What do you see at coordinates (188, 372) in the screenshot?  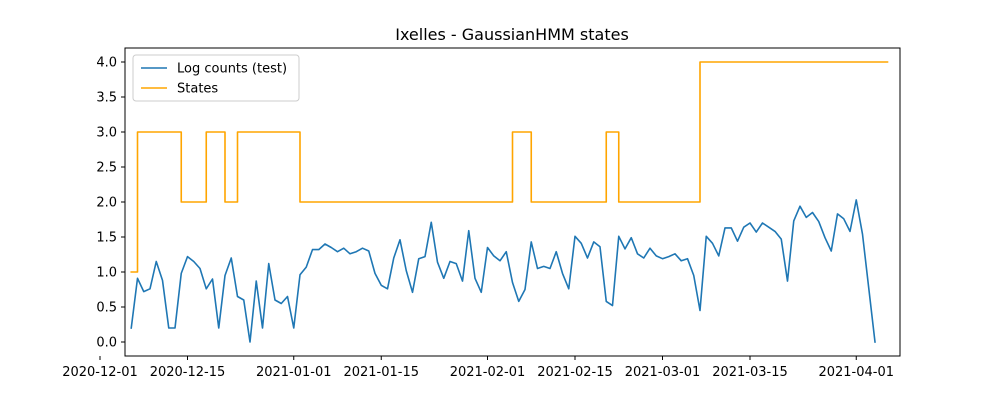 I see `x-tick-label: 2020-12-15` at bounding box center [188, 372].